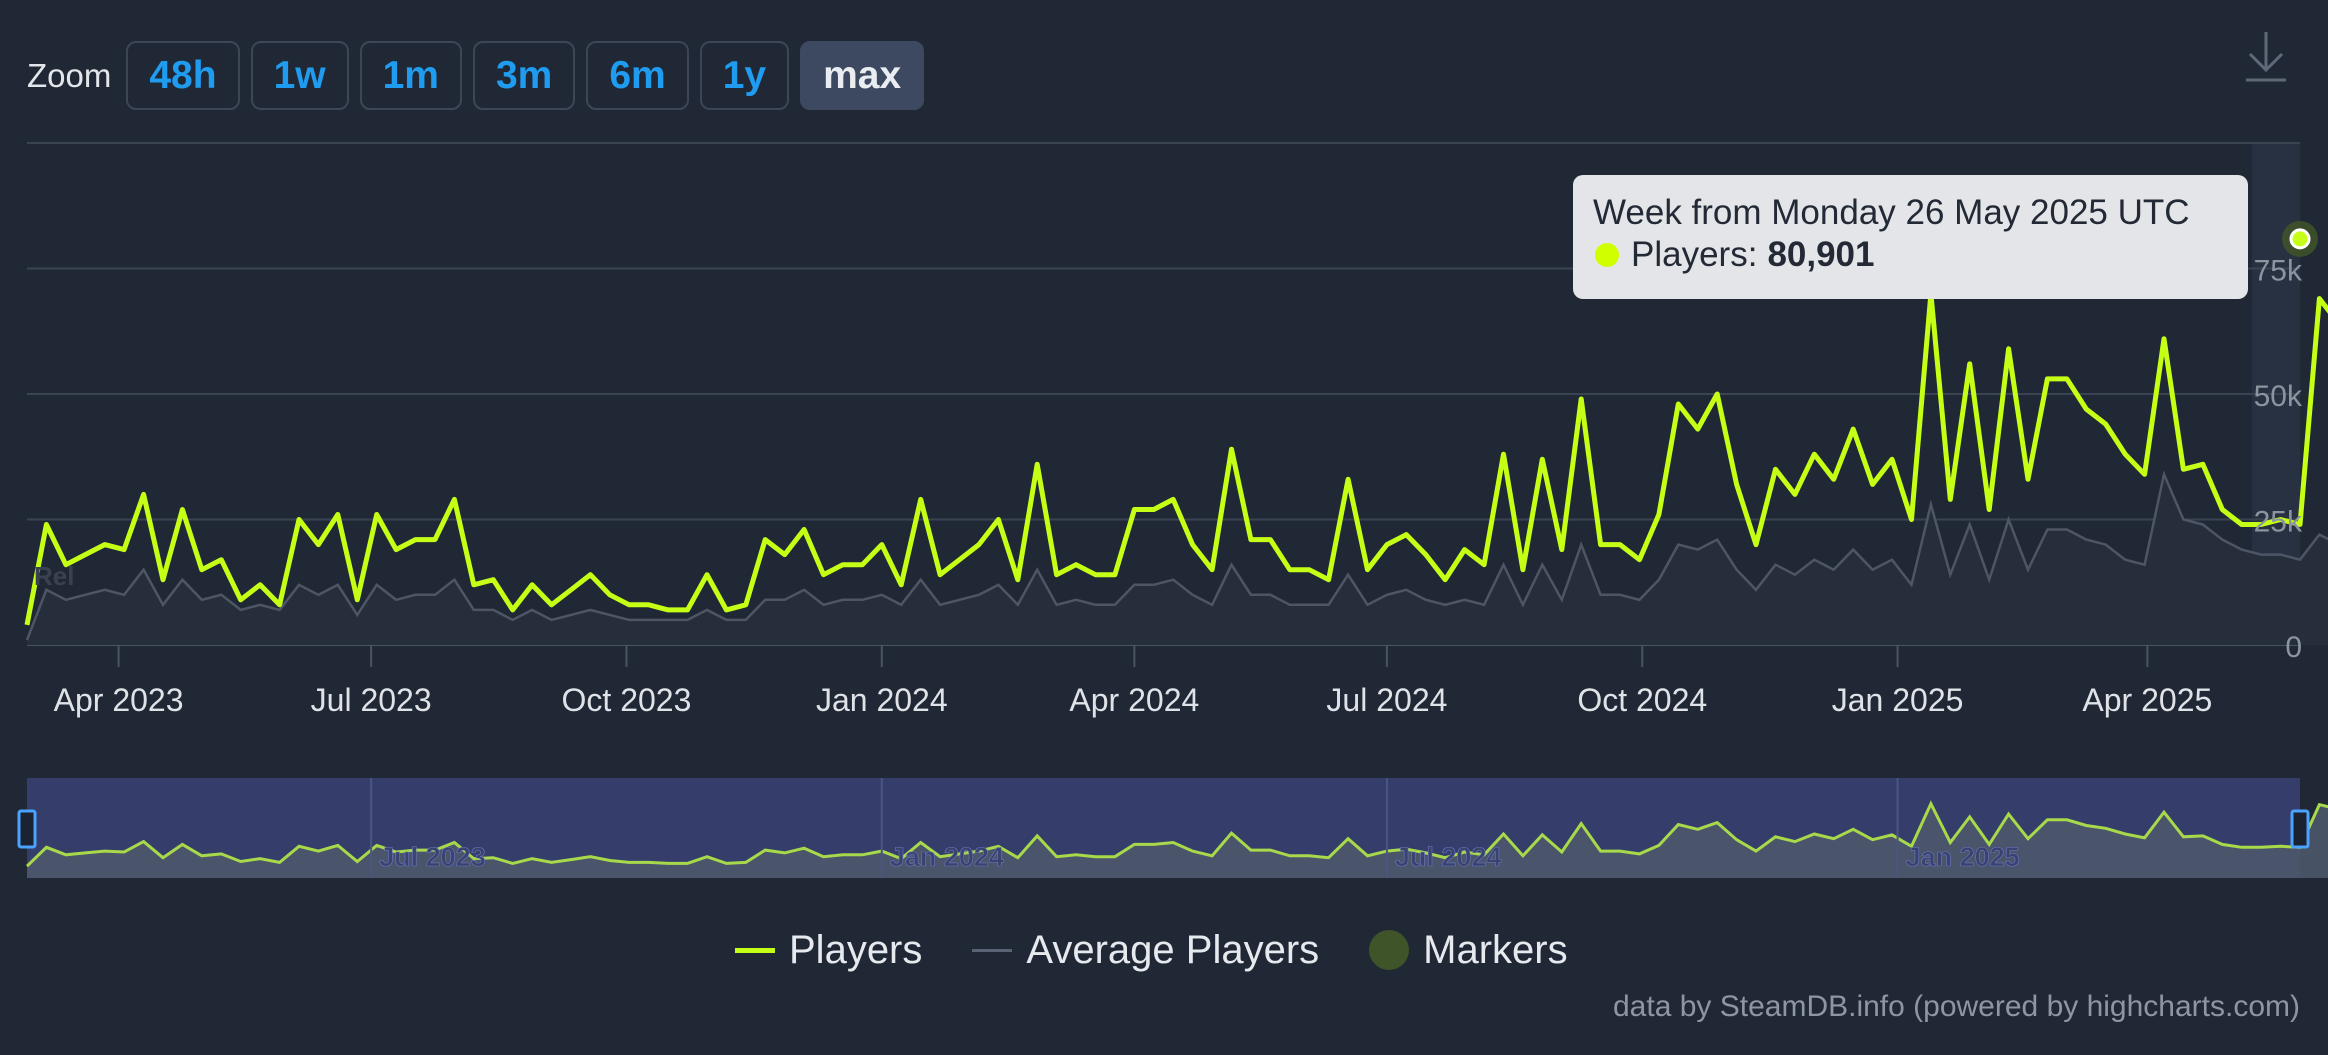 This screenshot has width=2328, height=1055. Describe the element at coordinates (119, 700) in the screenshot. I see `x-tick-label: Apr 2023` at that location.